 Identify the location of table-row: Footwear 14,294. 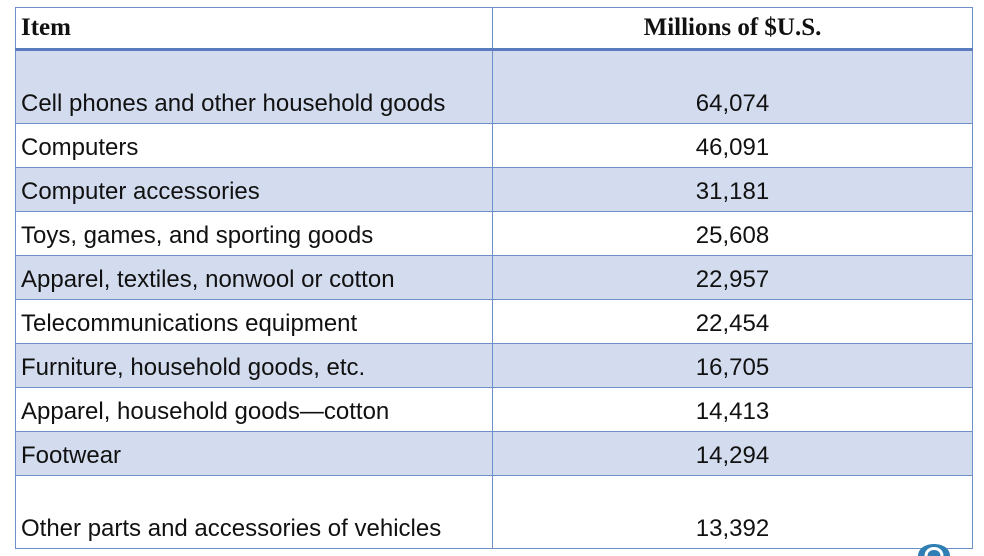
(494, 453).